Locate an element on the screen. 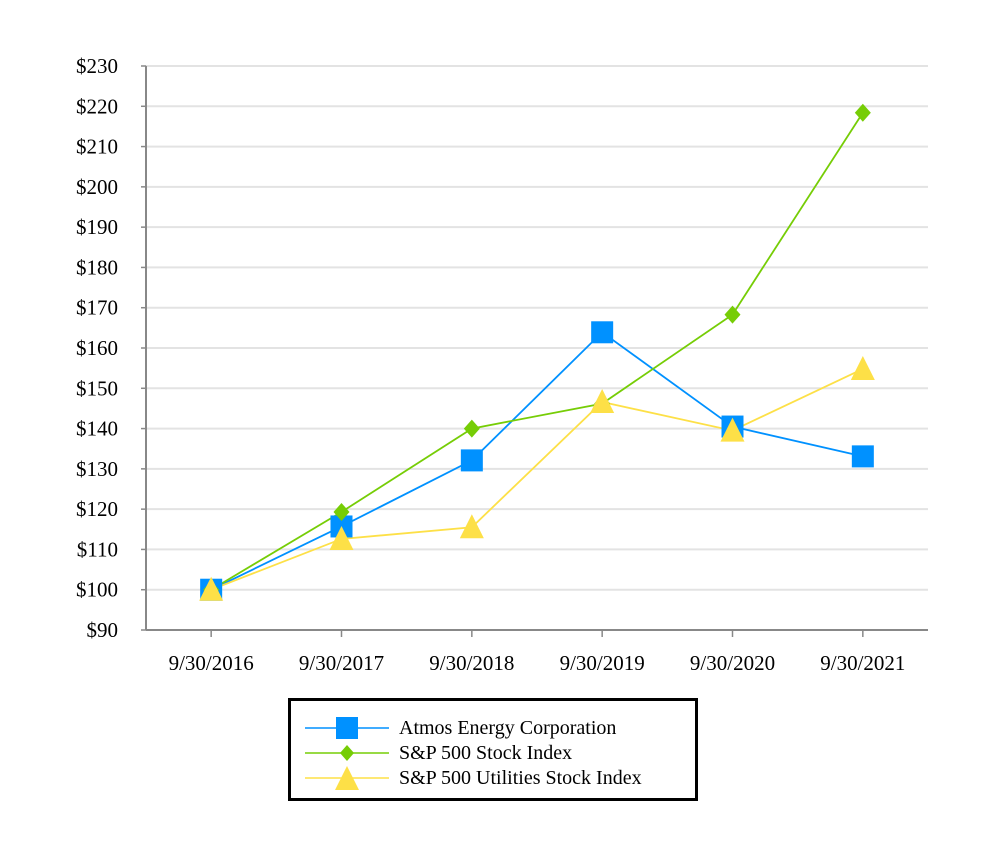  y-tick-label: $230 is located at coordinates (97, 66).